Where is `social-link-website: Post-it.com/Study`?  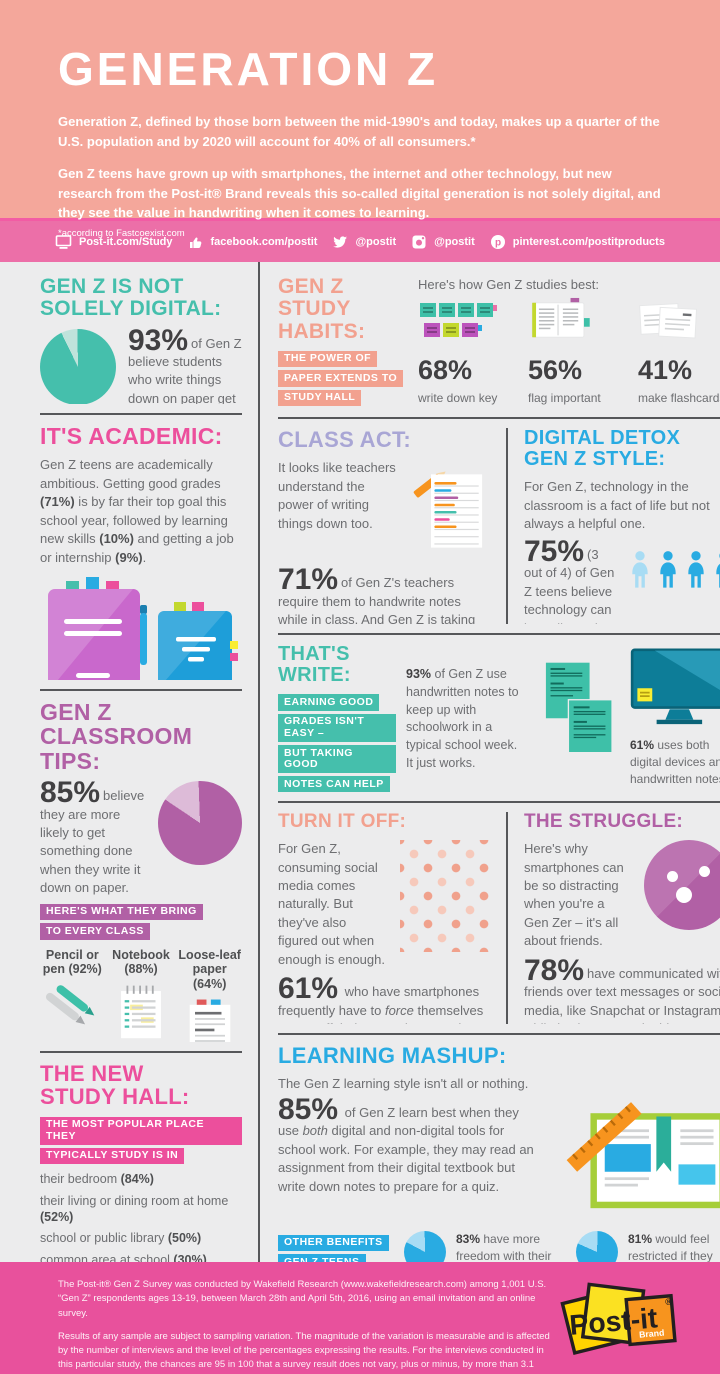 social-link-website: Post-it.com/Study is located at coordinates (114, 242).